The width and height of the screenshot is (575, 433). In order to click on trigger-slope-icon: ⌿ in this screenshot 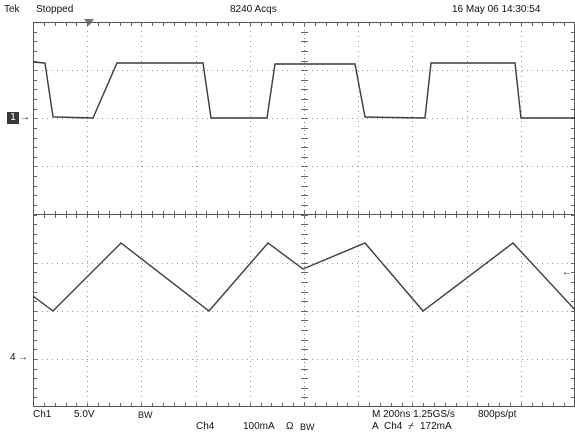, I will do `click(411, 426)`.